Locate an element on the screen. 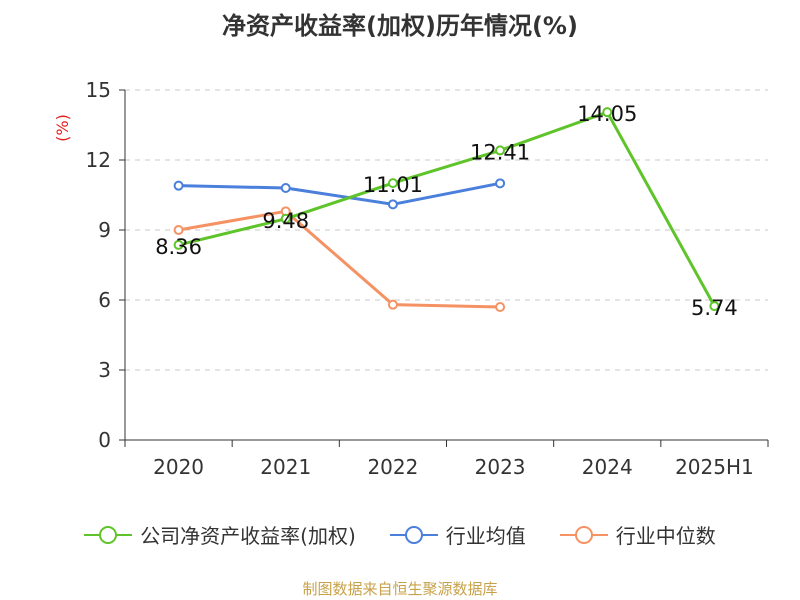 This screenshot has width=800, height=600. data-label: 8.36 is located at coordinates (178, 247).